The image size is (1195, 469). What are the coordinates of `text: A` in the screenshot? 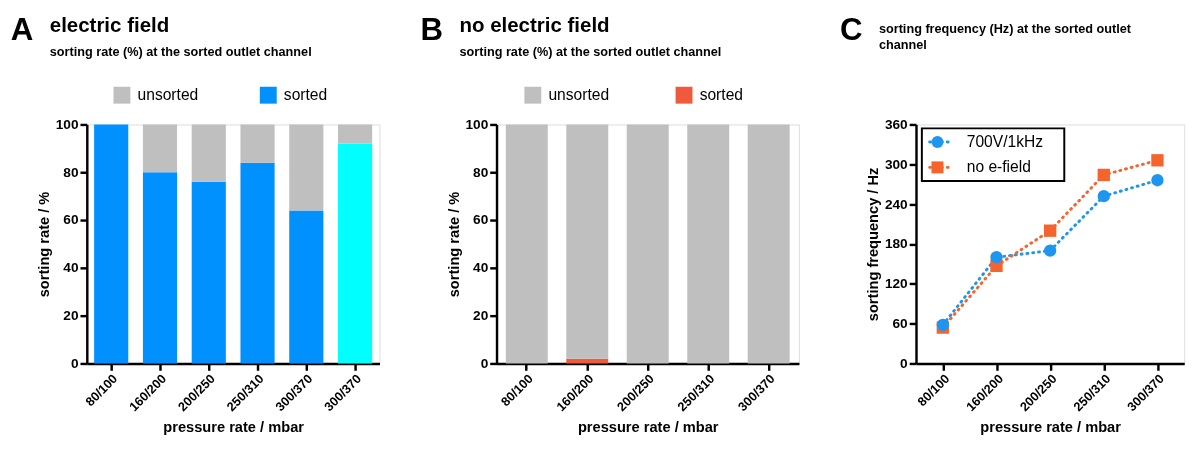 It's located at (22, 29).